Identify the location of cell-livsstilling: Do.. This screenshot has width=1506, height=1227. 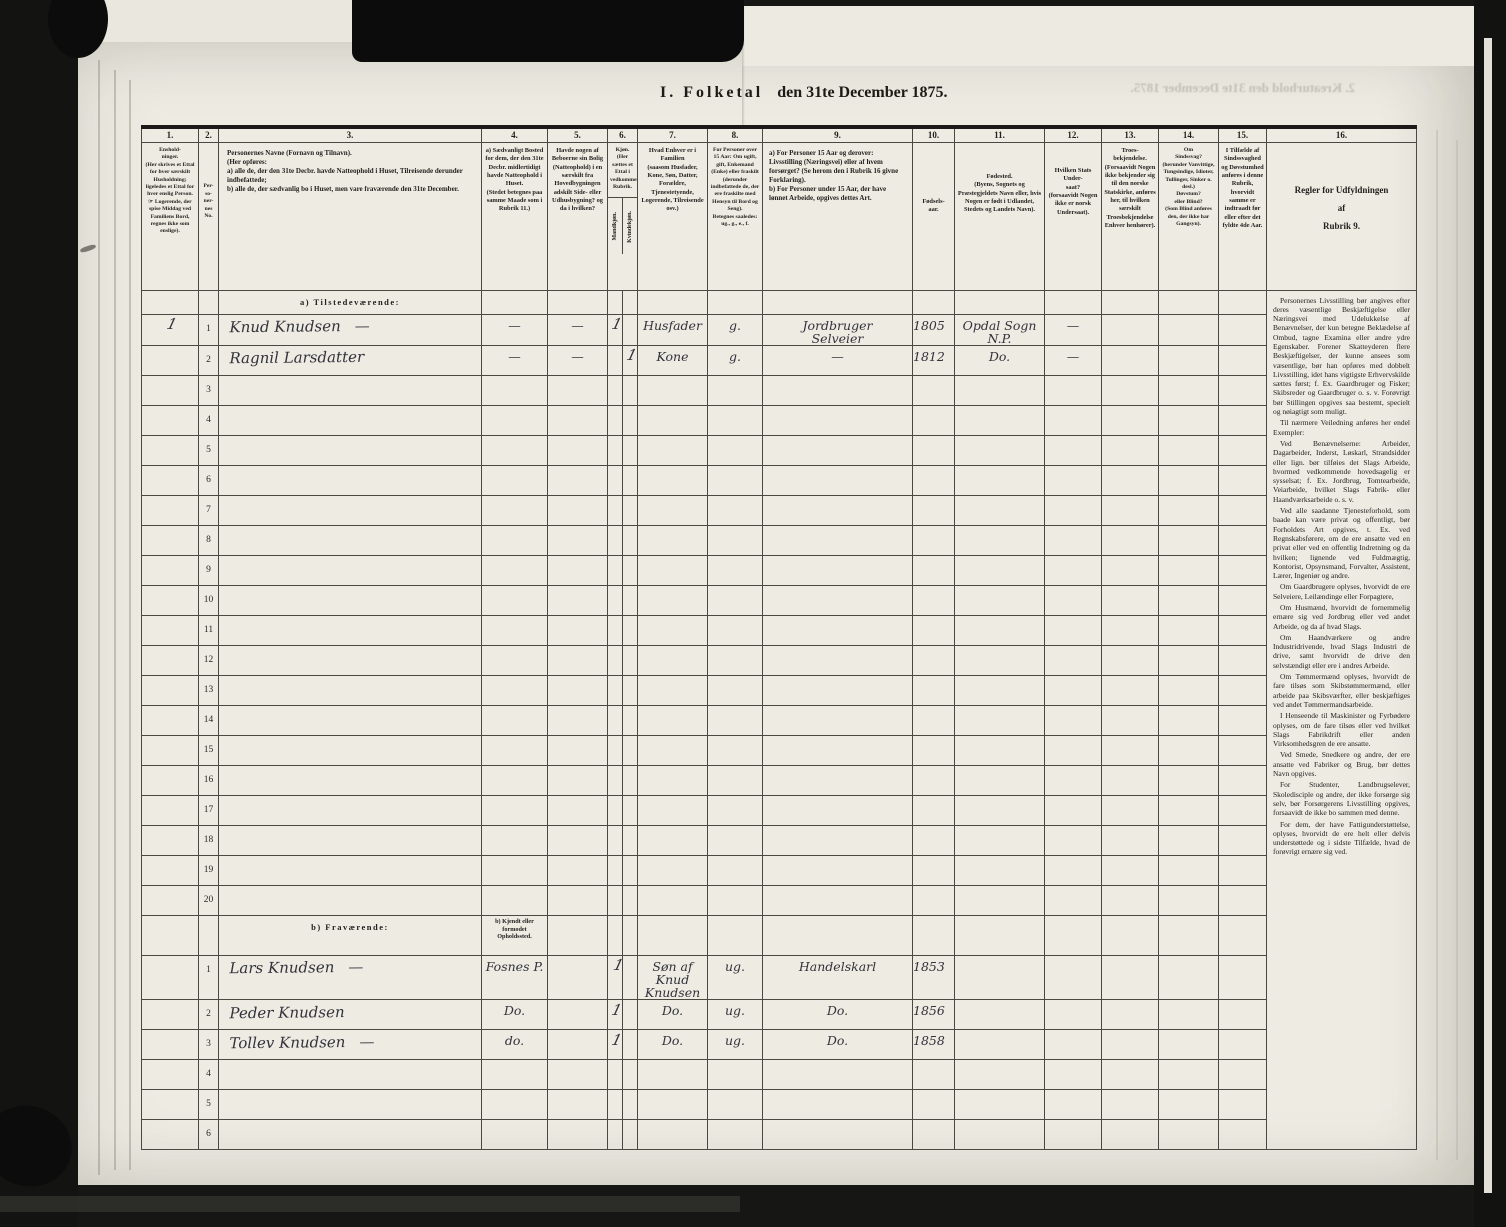
(838, 1015).